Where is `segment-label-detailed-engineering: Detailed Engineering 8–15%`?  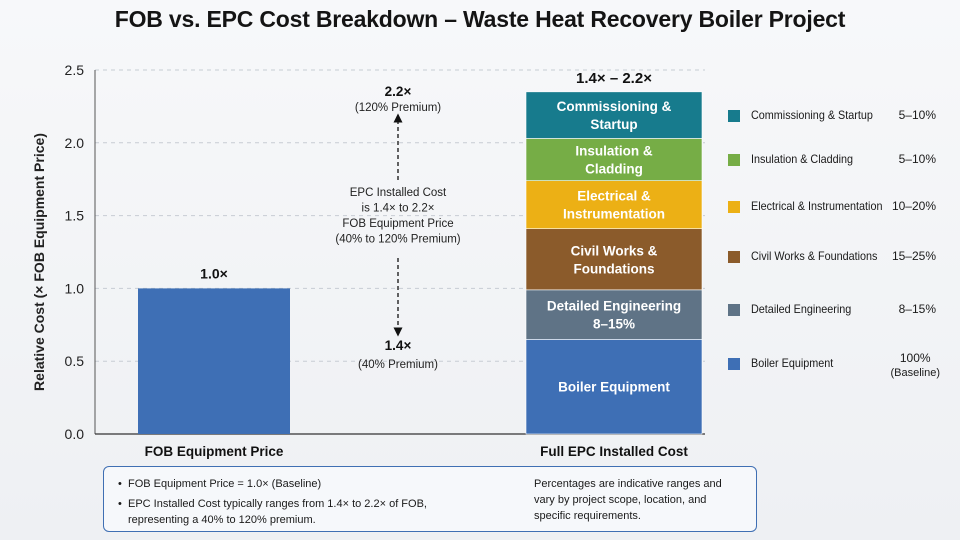
segment-label-detailed-engineering: Detailed Engineering 8–15% is located at coordinates (614, 315).